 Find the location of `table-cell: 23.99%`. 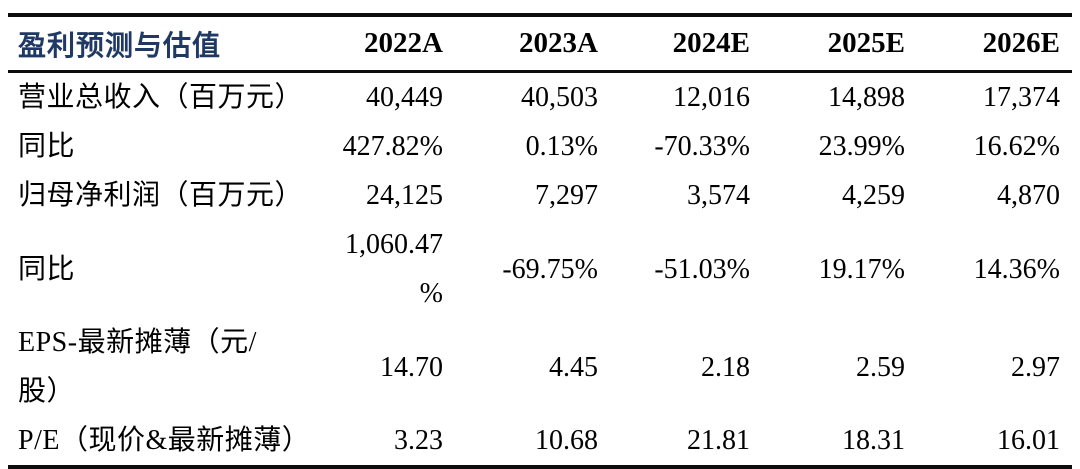

table-cell: 23.99% is located at coordinates (861, 146).